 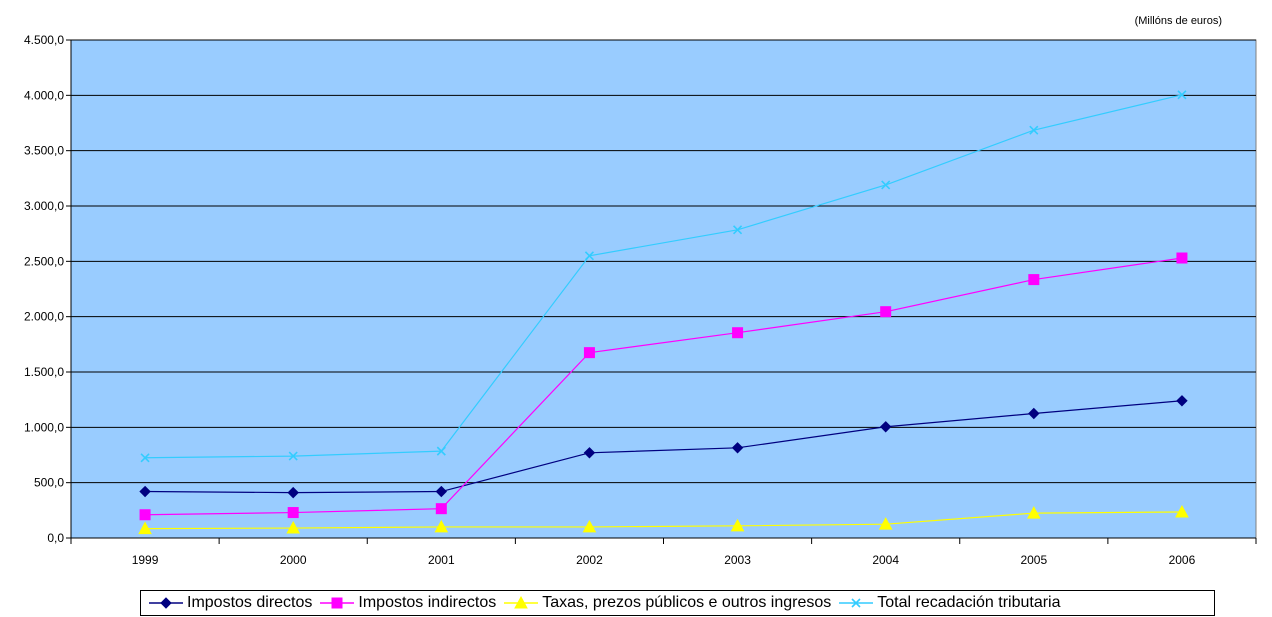 I want to click on y-tick-label: 4.500,0, so click(x=44, y=40).